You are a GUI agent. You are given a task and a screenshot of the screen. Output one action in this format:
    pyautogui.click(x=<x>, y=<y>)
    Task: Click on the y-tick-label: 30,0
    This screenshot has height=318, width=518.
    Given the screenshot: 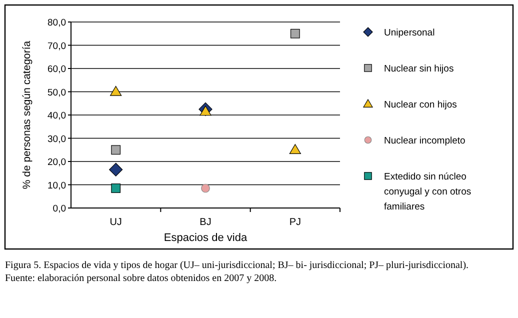 What is the action you would take?
    pyautogui.click(x=57, y=139)
    